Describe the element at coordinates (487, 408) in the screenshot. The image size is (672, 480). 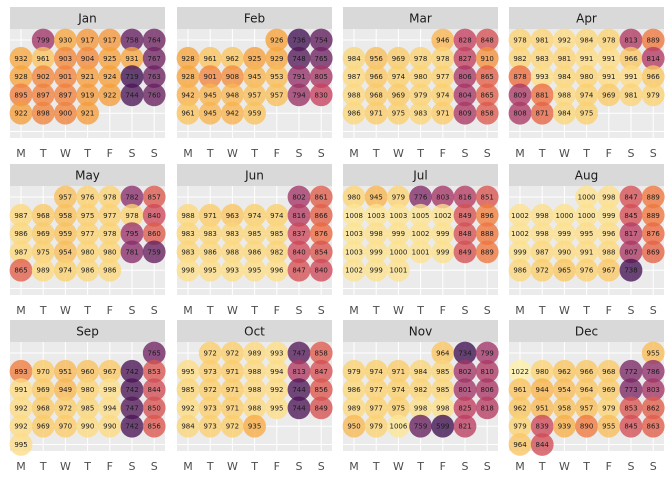
I see `day-value-label: 818` at that location.